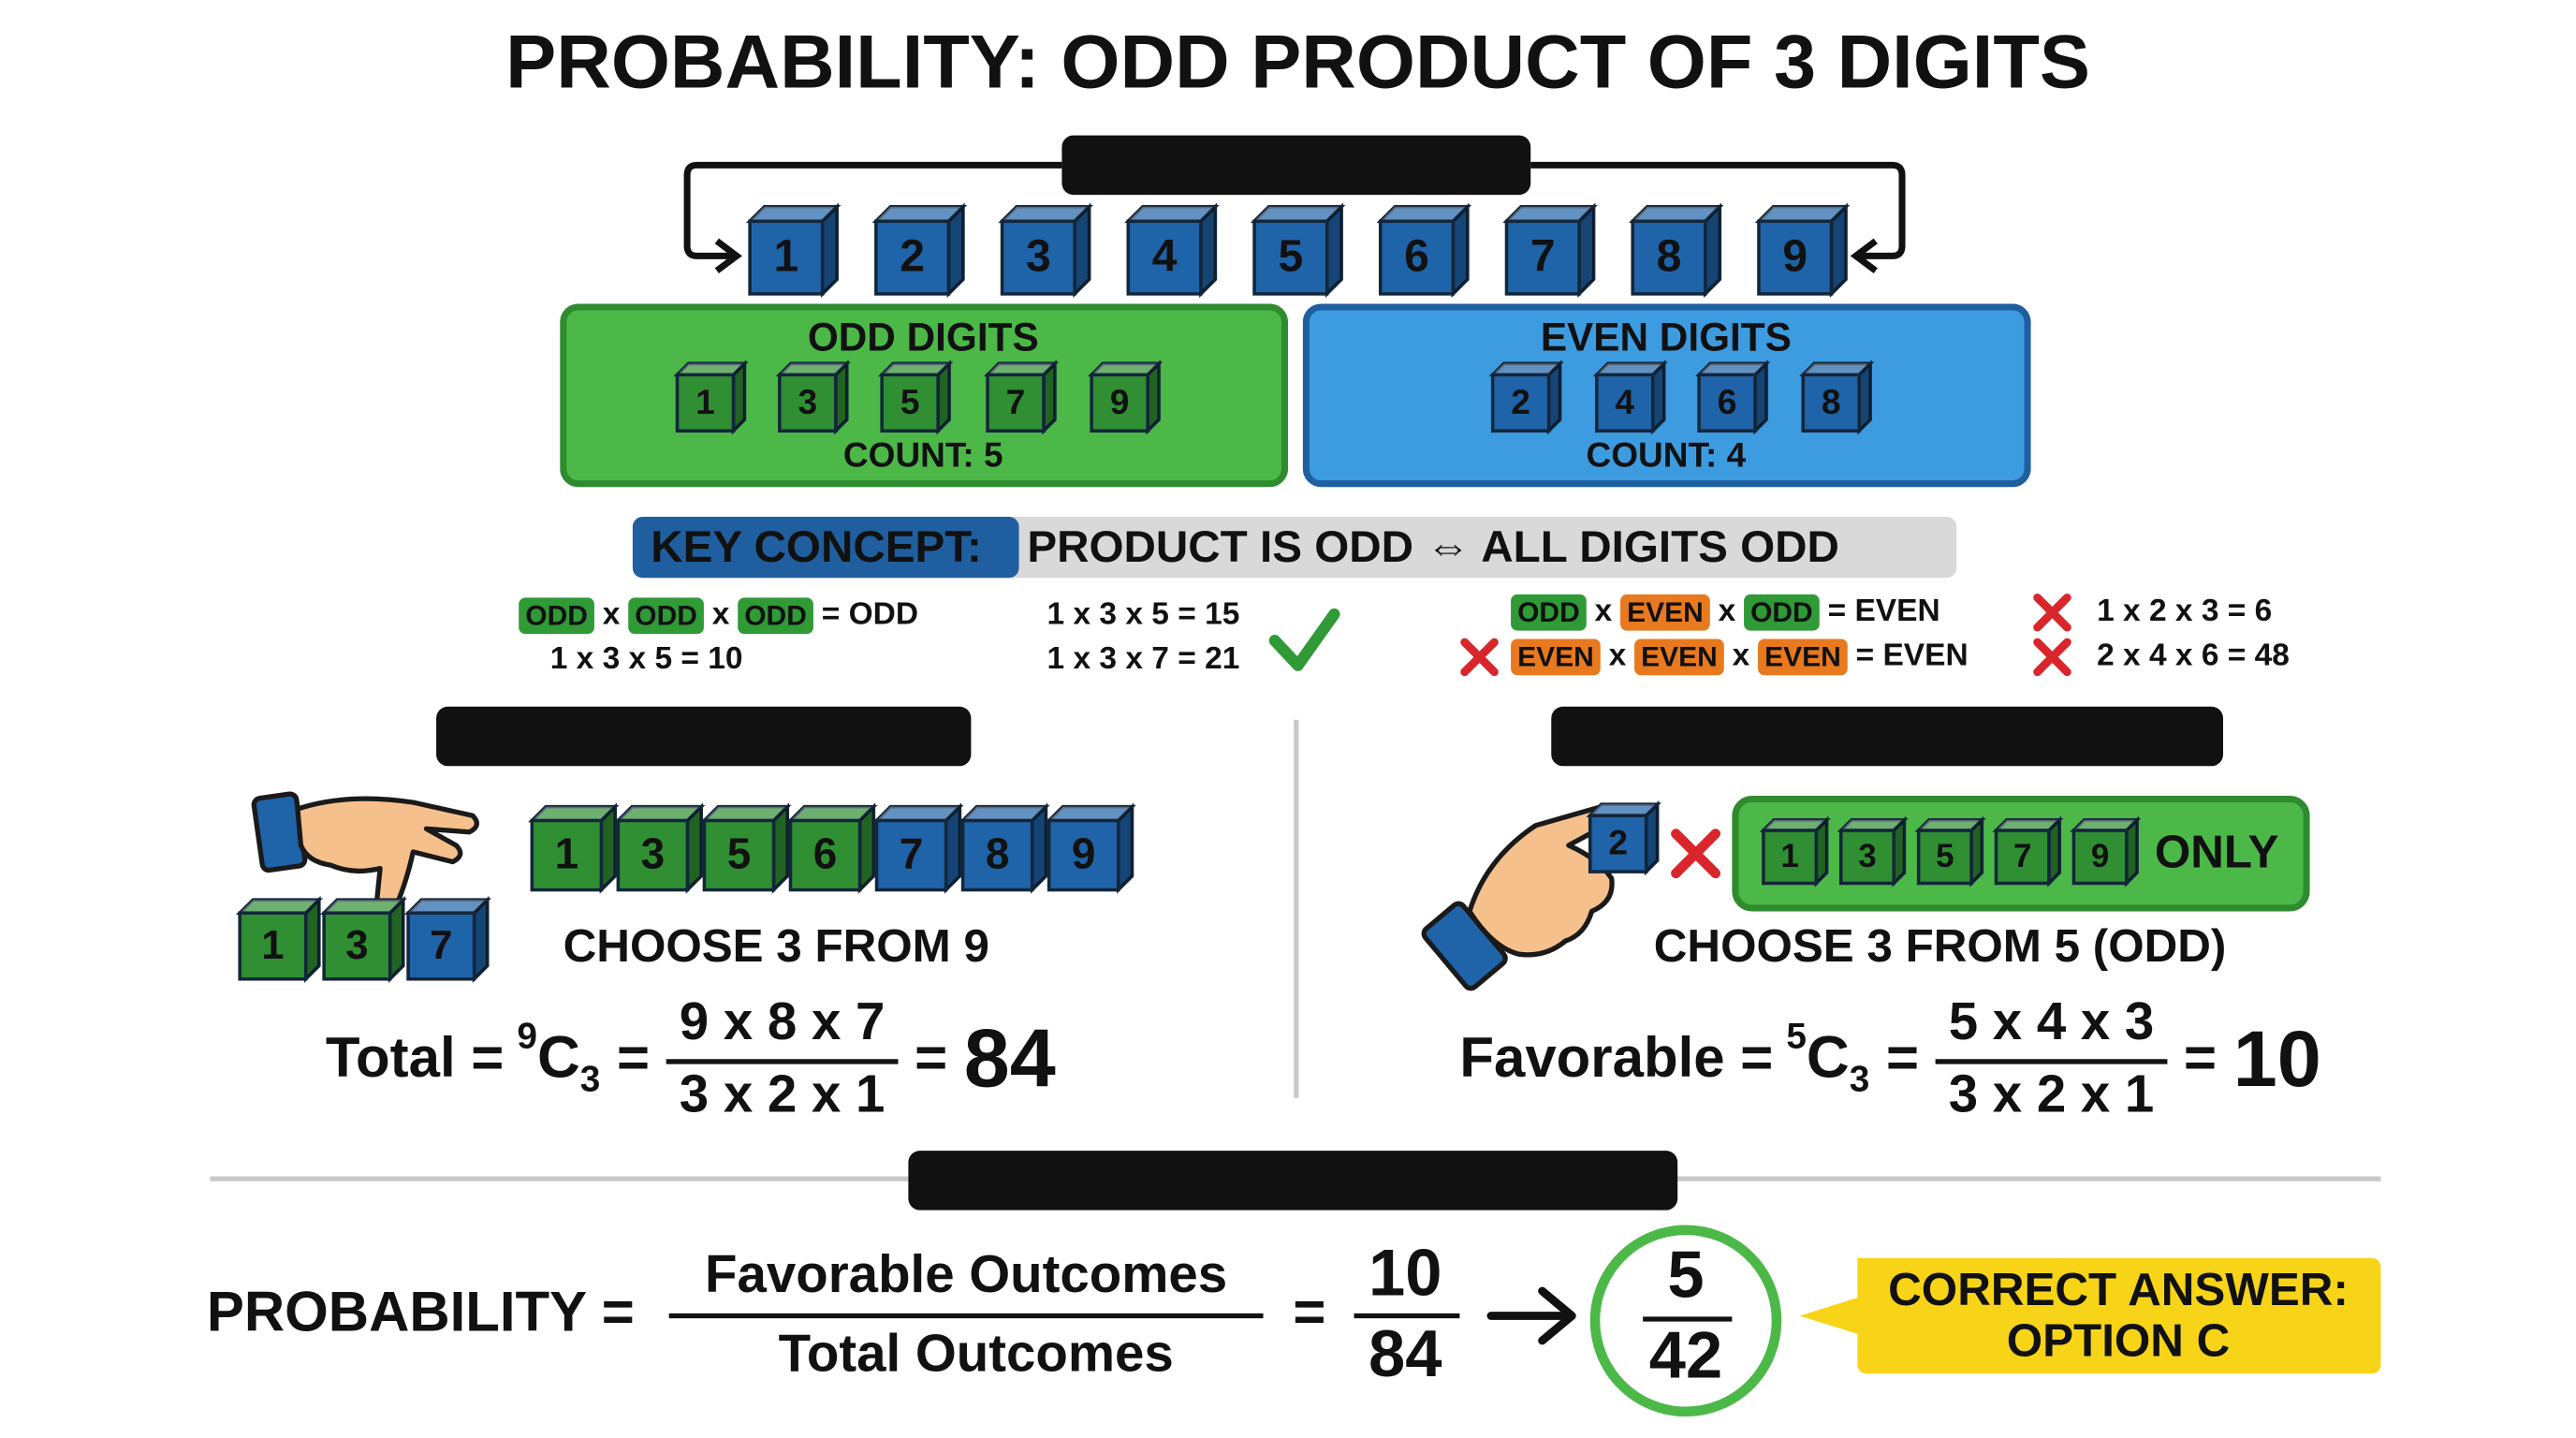 The image size is (2576, 1438). What do you see at coordinates (1666, 395) in the screenshot?
I see `group-box` at bounding box center [1666, 395].